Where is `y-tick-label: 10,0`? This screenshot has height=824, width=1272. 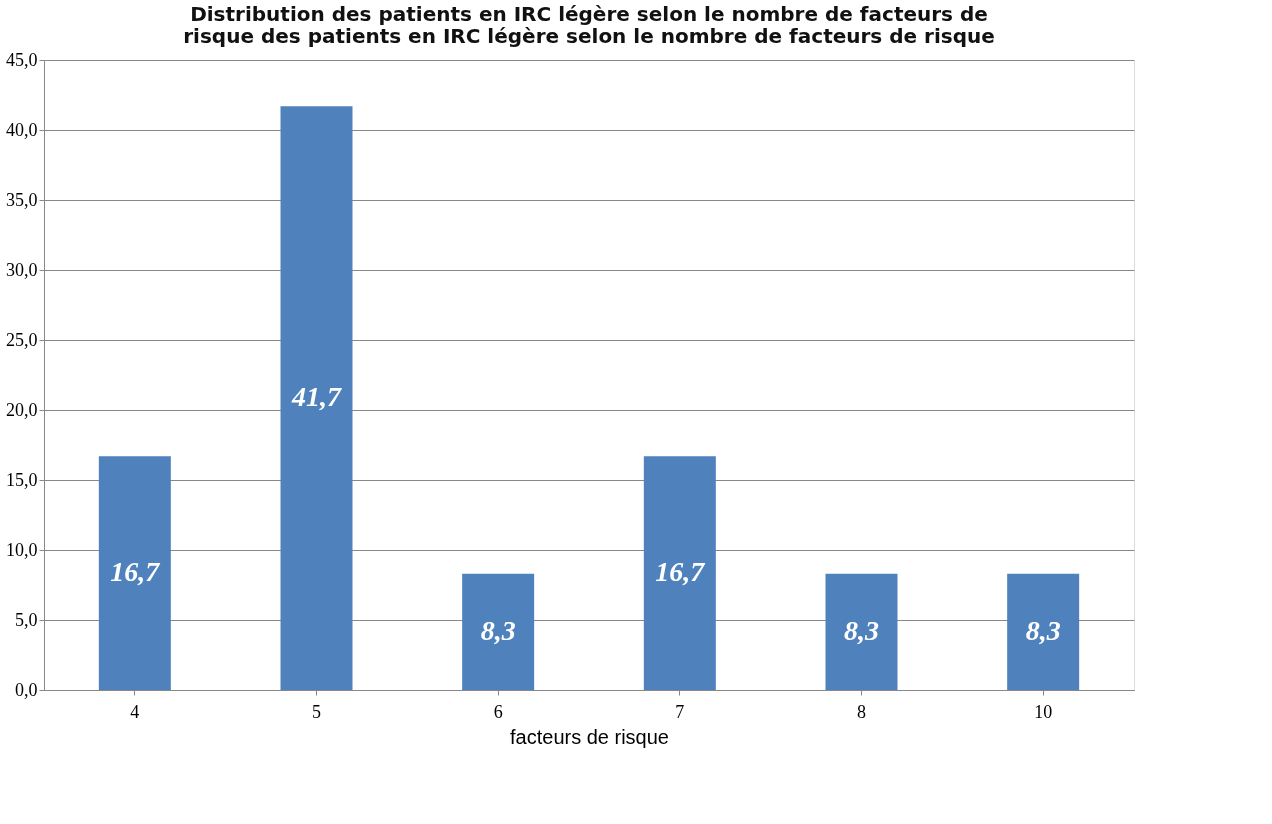
y-tick-label: 10,0 is located at coordinates (22, 549).